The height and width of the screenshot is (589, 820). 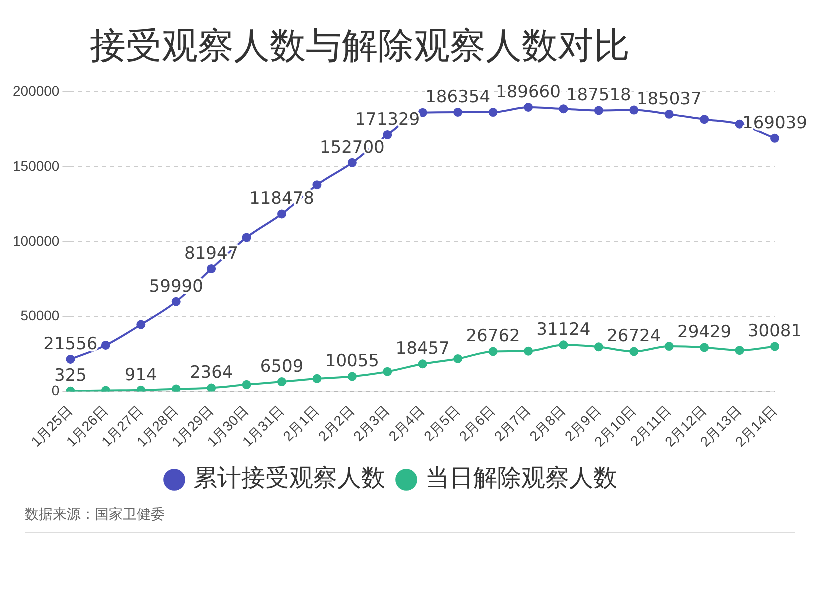 I want to click on data-label: 26762, so click(x=493, y=336).